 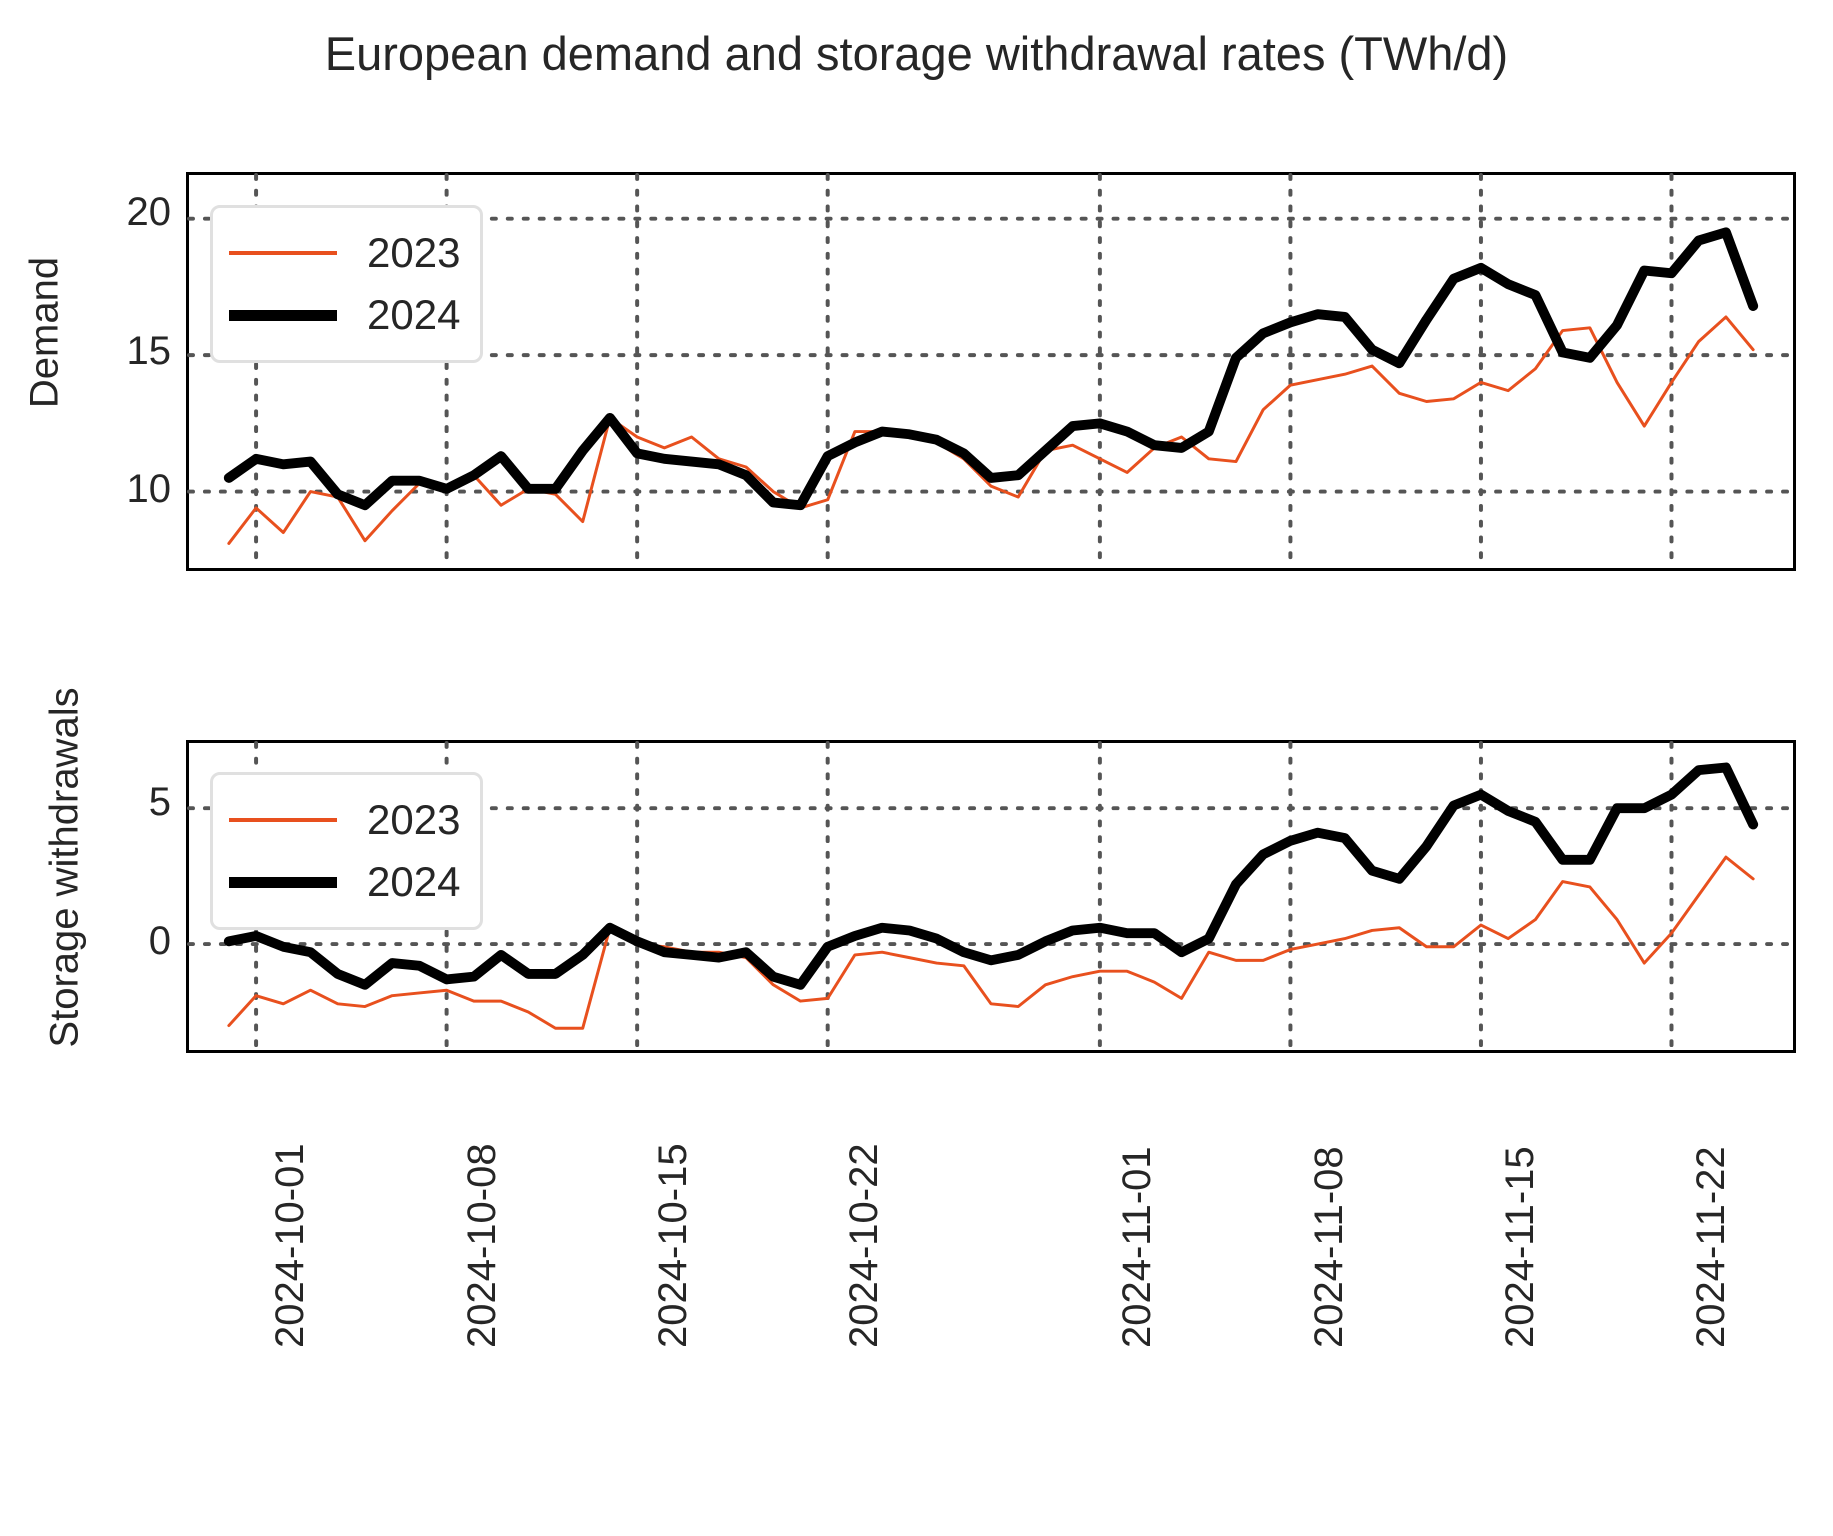 I want to click on series-line-2024, so click(x=991, y=876).